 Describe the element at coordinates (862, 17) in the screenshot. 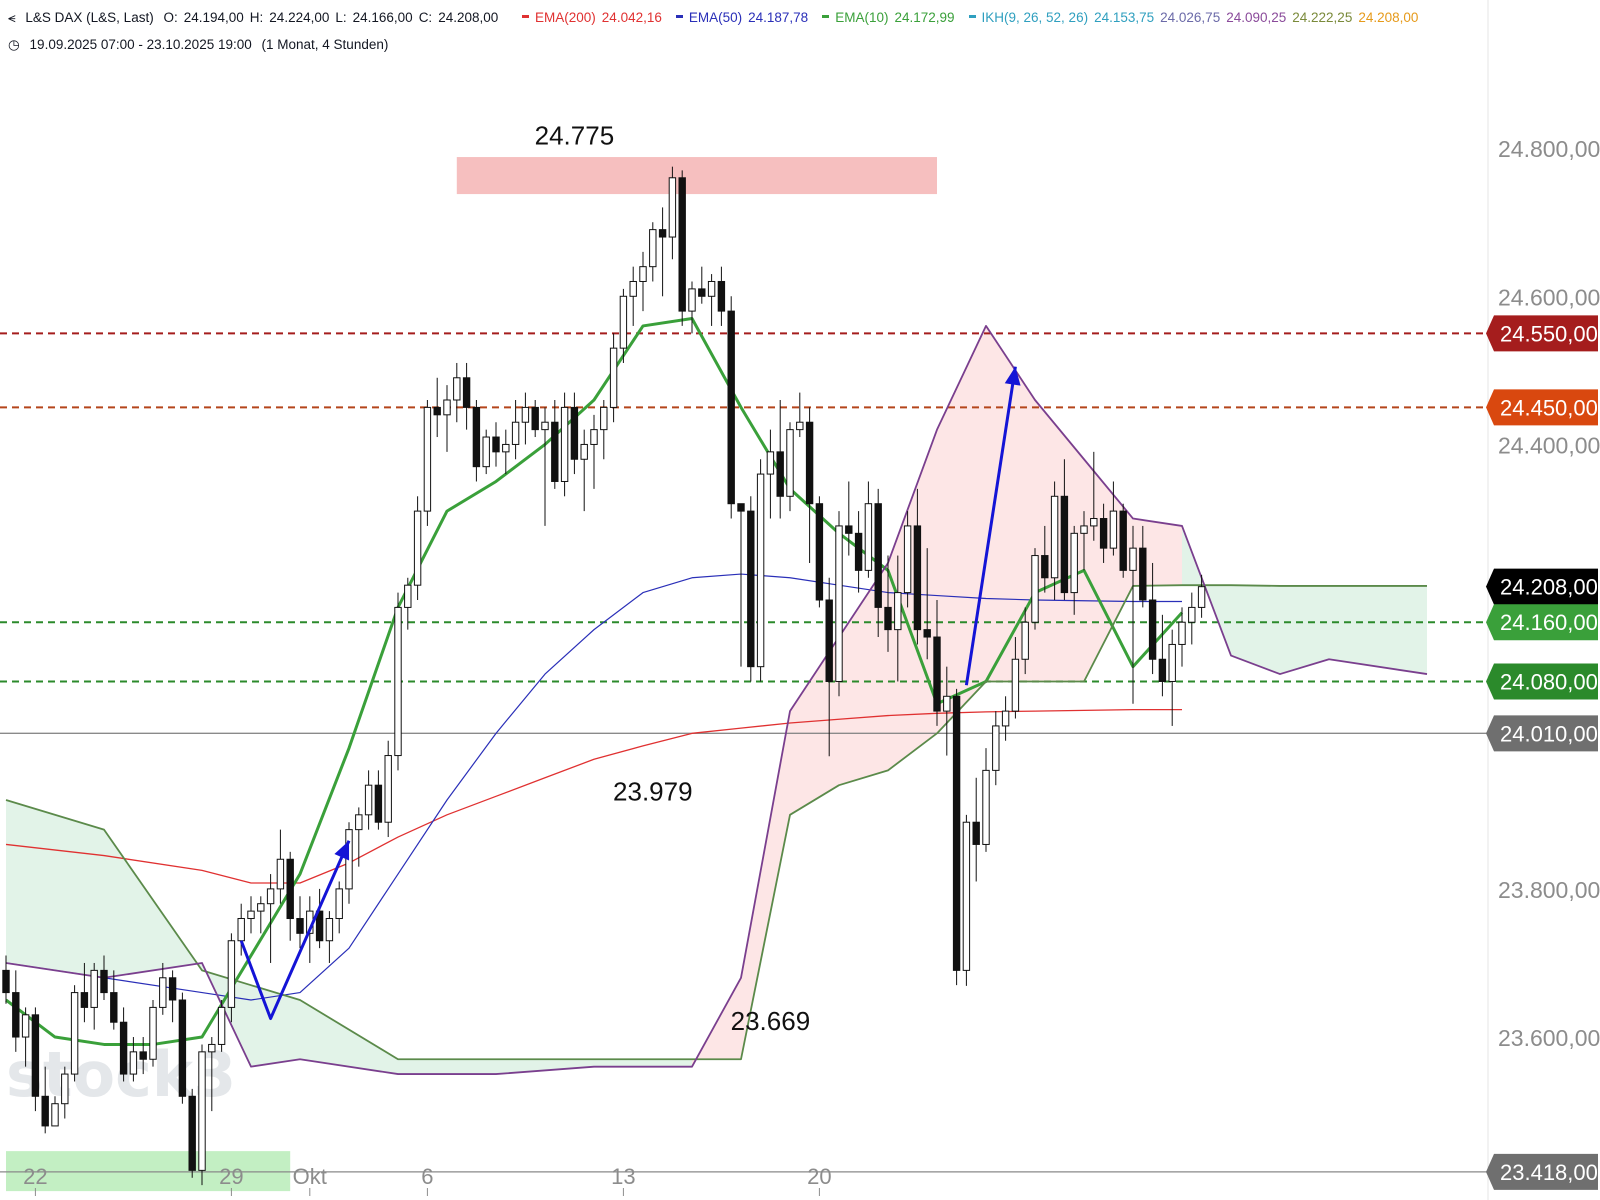

I see `indicator-name: EMA(10)` at that location.